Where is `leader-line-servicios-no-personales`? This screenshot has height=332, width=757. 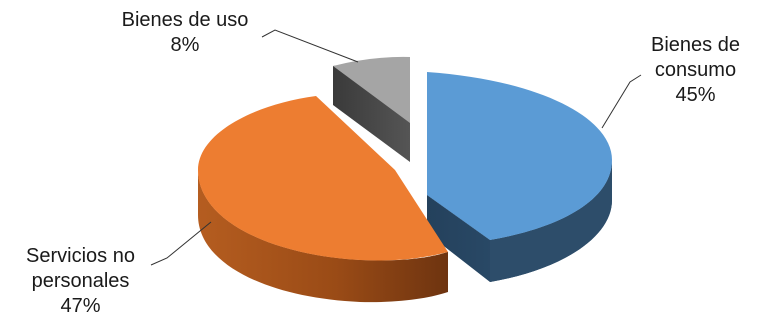 leader-line-servicios-no-personales is located at coordinates (181, 243).